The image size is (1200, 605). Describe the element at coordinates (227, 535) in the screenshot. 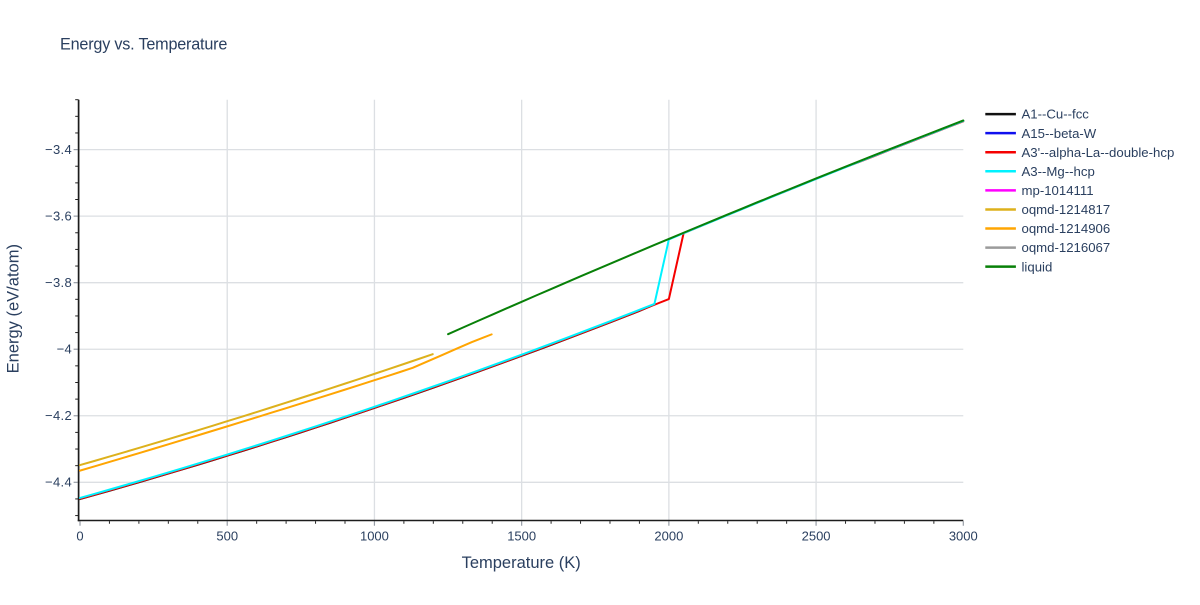

I see `svg-text: 500` at that location.